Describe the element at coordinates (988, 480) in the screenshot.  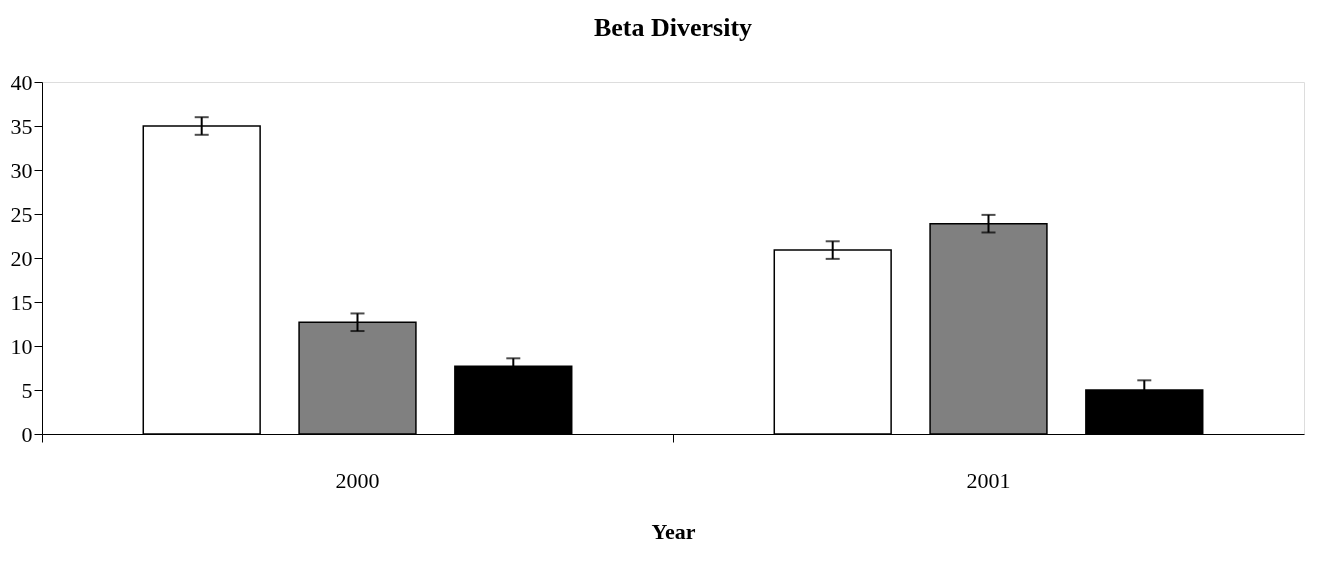
I see `x-tick-label: 2001` at that location.